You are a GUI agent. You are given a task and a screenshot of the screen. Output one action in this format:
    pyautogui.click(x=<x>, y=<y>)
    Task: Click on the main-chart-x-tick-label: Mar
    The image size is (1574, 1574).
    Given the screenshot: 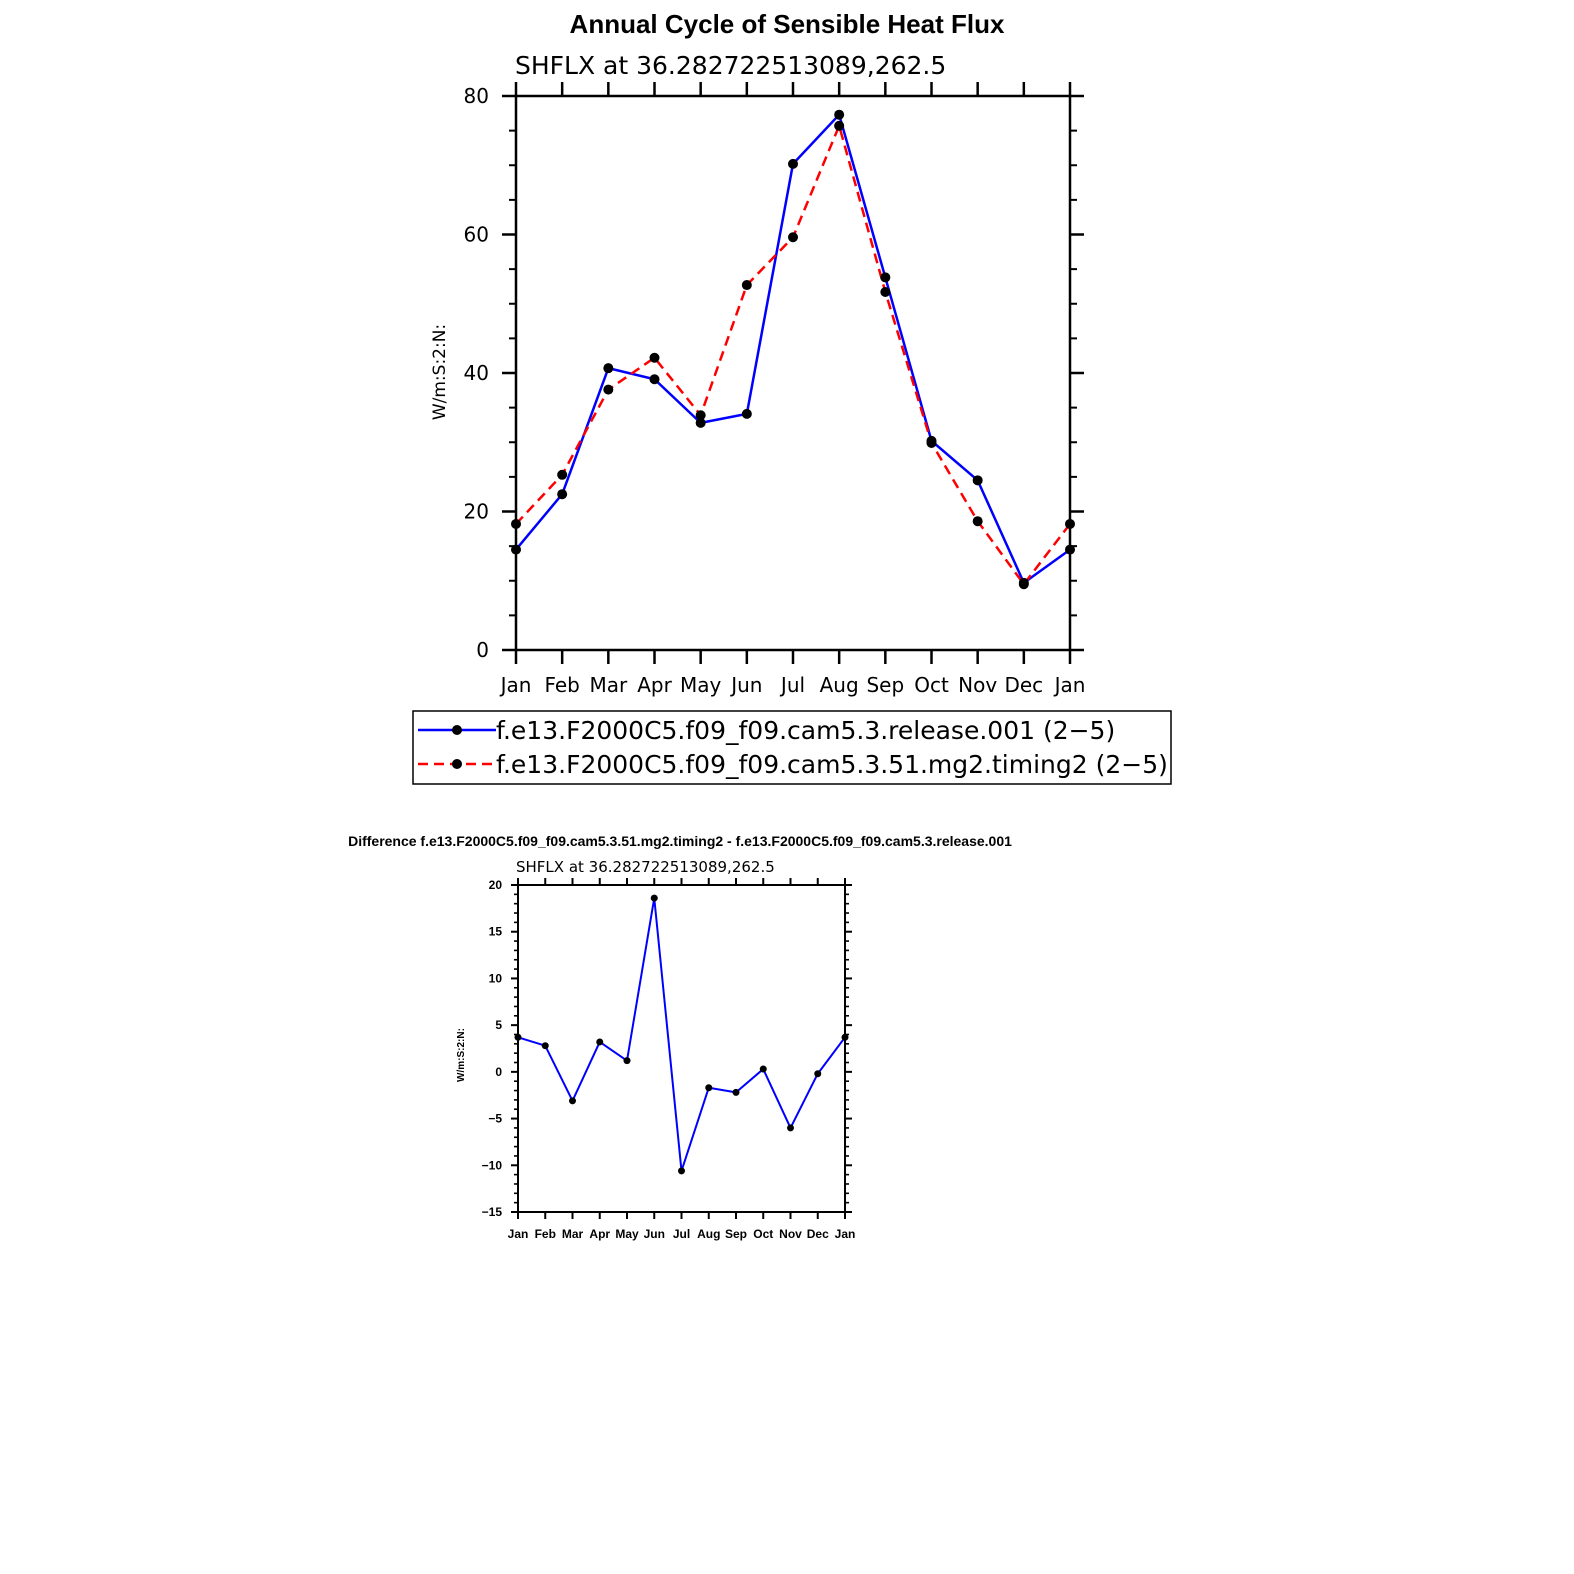 What is the action you would take?
    pyautogui.click(x=608, y=685)
    